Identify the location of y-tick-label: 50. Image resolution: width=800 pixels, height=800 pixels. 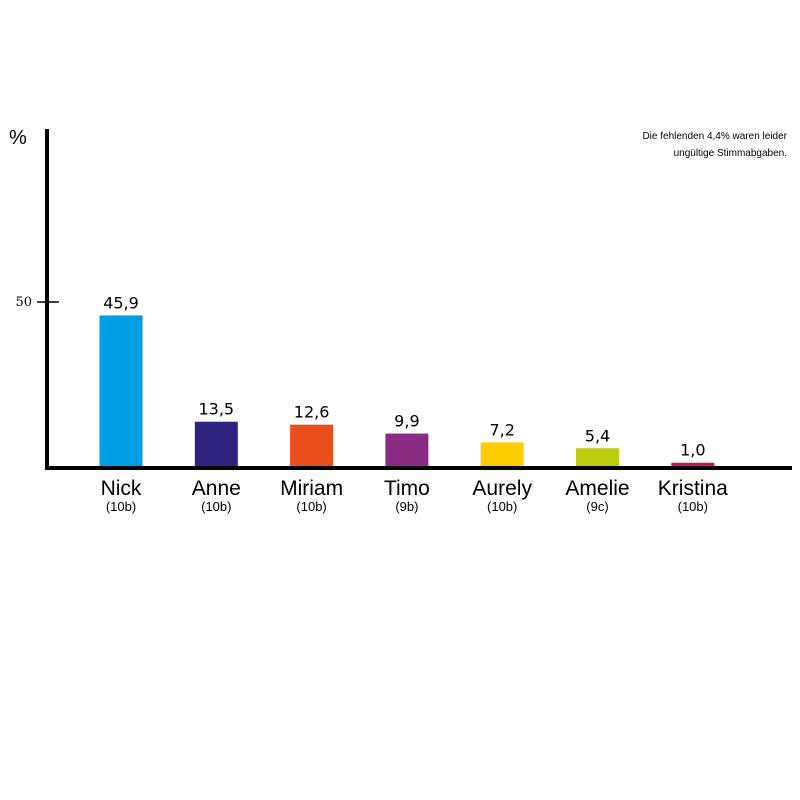
(23, 302).